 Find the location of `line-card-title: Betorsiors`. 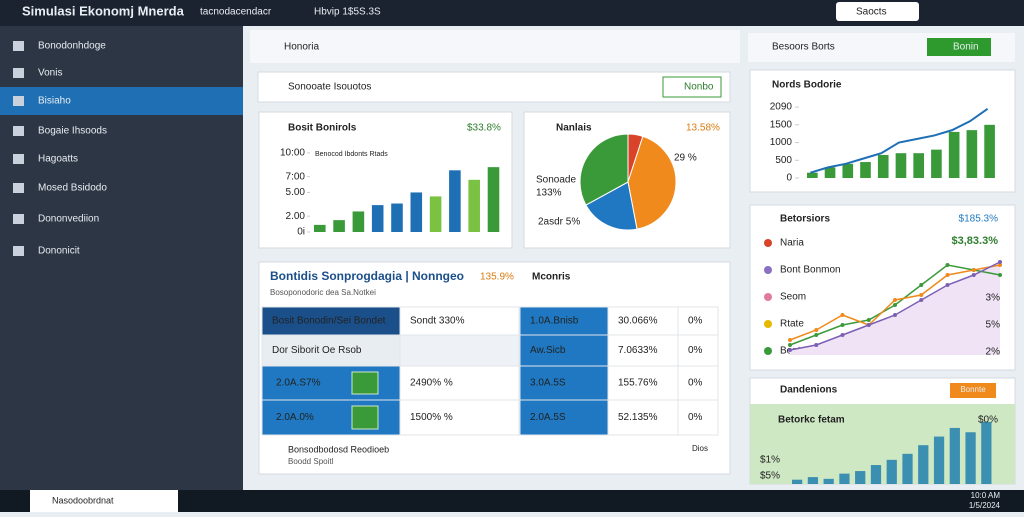

line-card-title: Betorsiors is located at coordinates (805, 219).